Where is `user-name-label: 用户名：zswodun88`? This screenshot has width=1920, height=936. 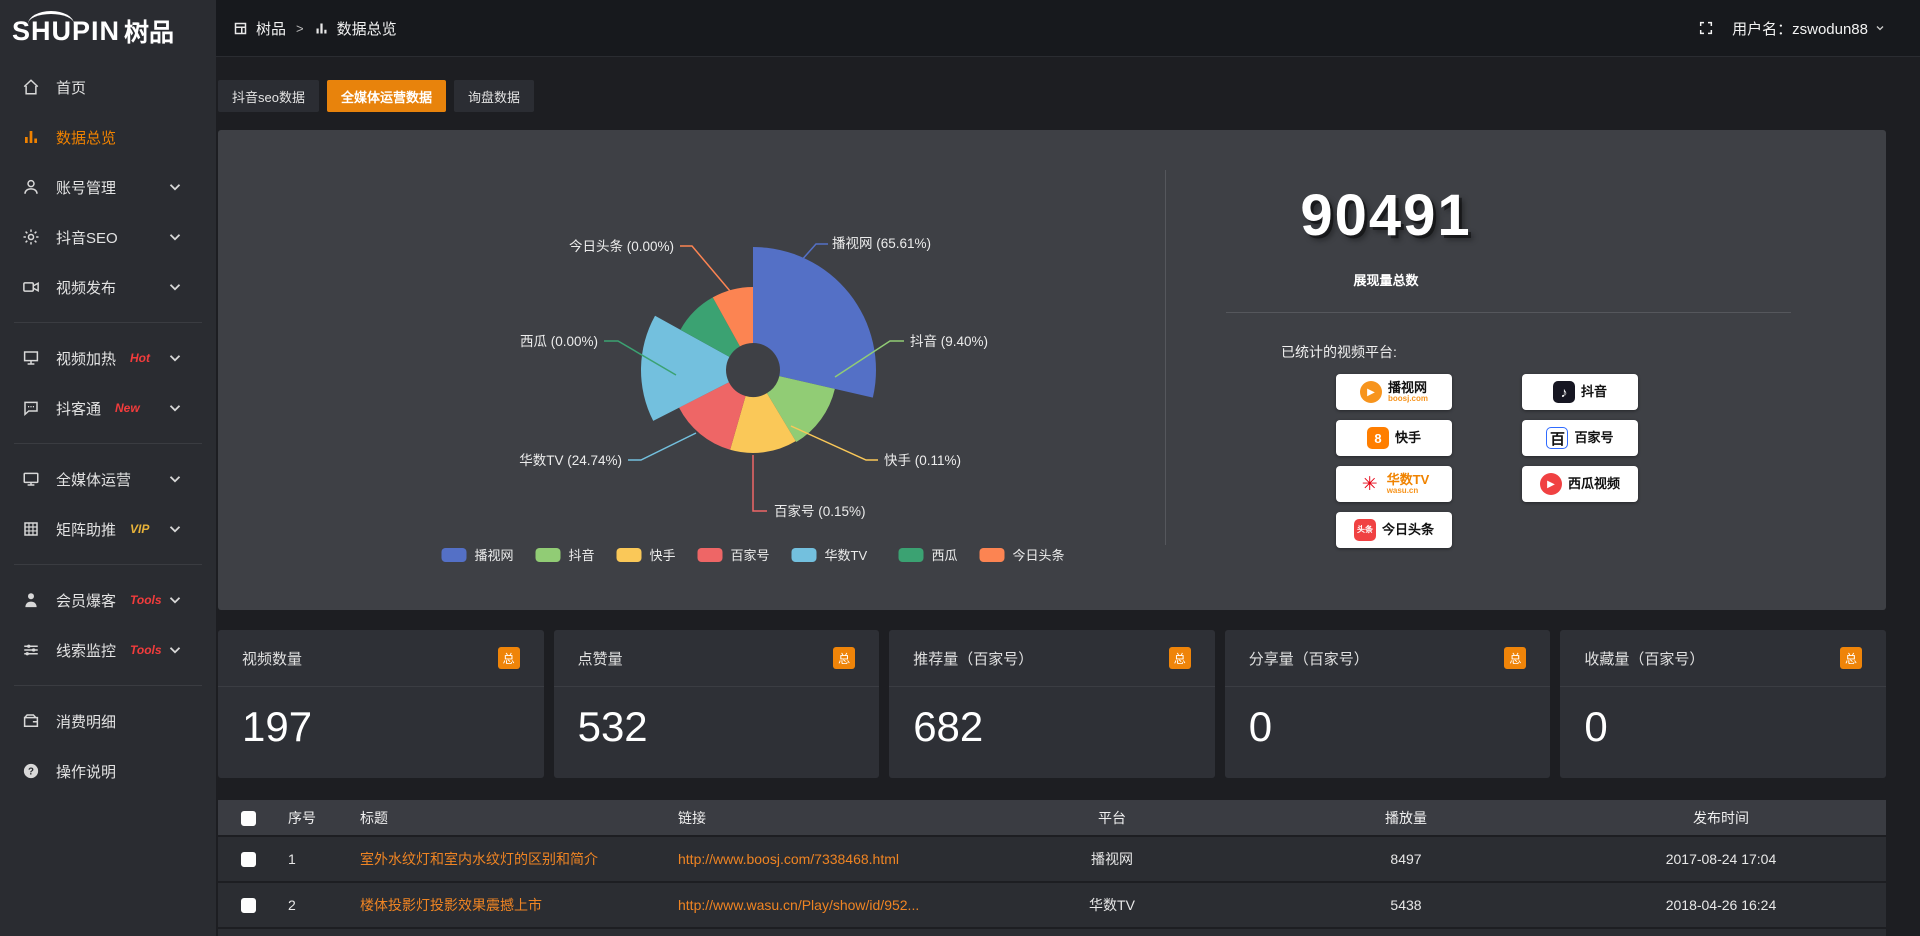 user-name-label: 用户名：zswodun88 is located at coordinates (1800, 29).